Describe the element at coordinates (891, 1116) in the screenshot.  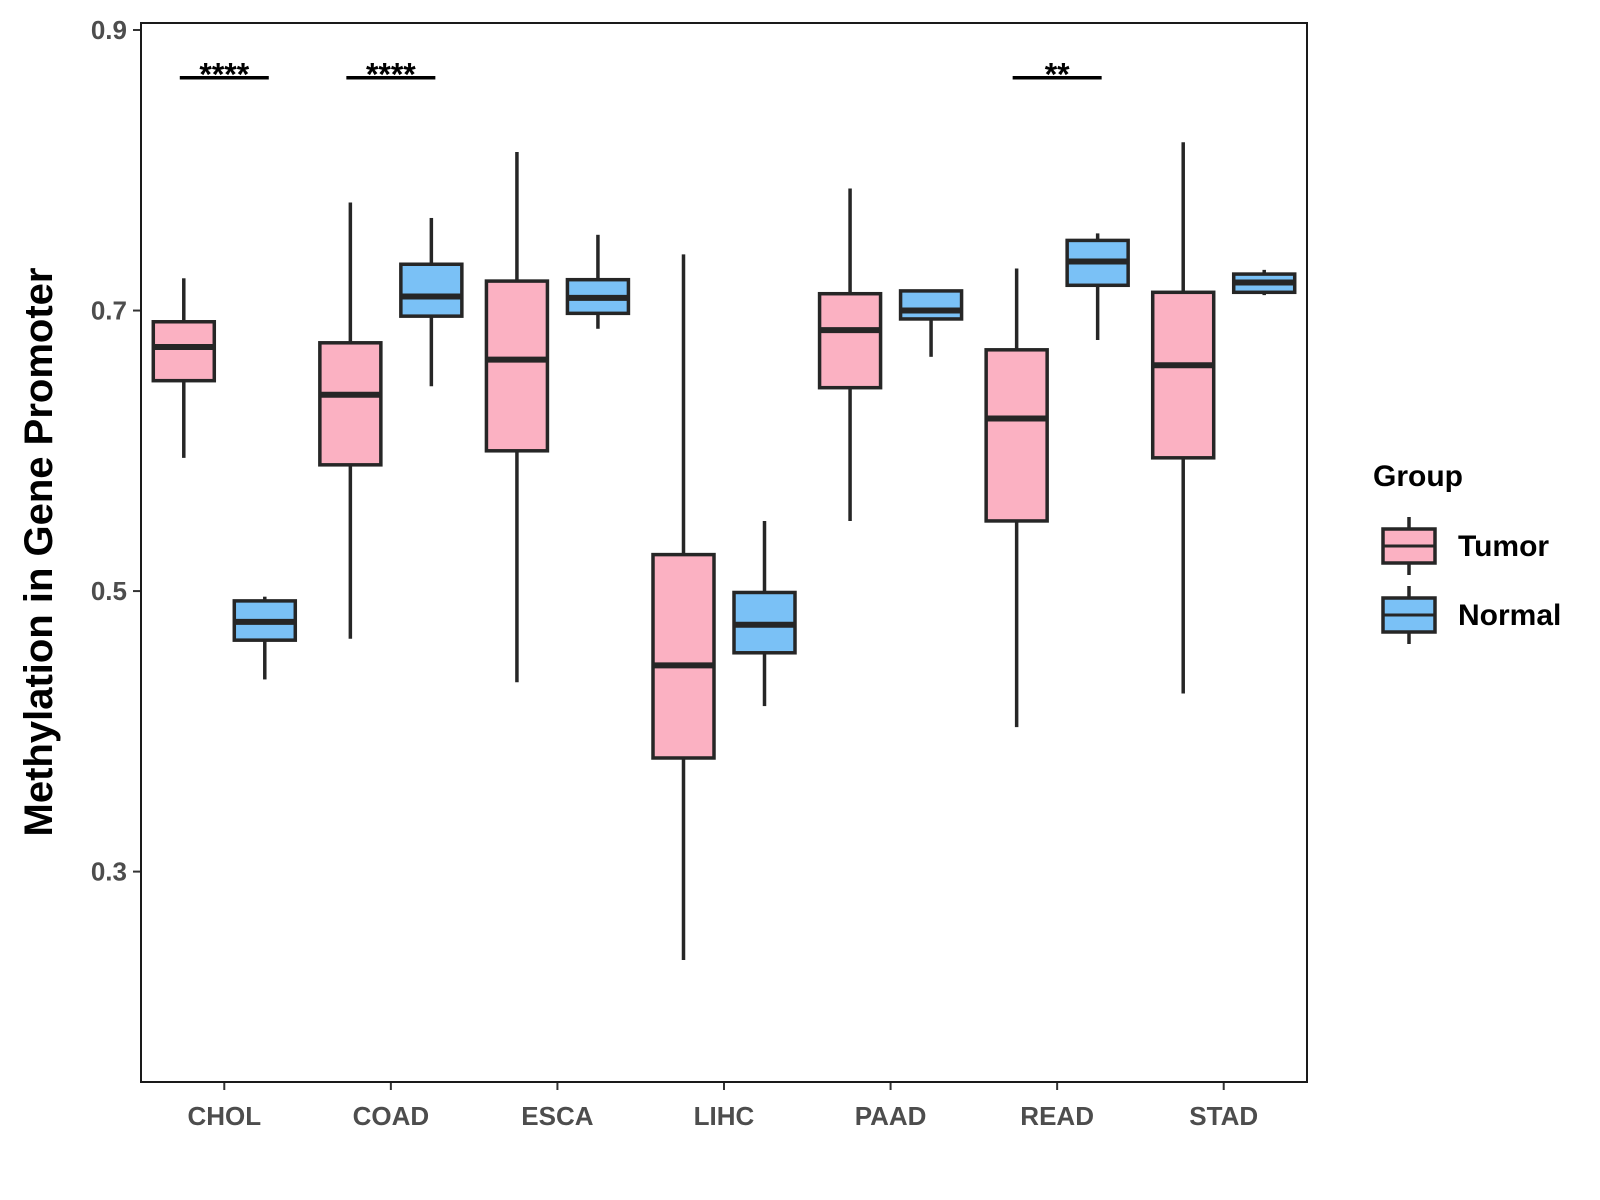
I see `x-tick-label-paad: PAAD` at that location.